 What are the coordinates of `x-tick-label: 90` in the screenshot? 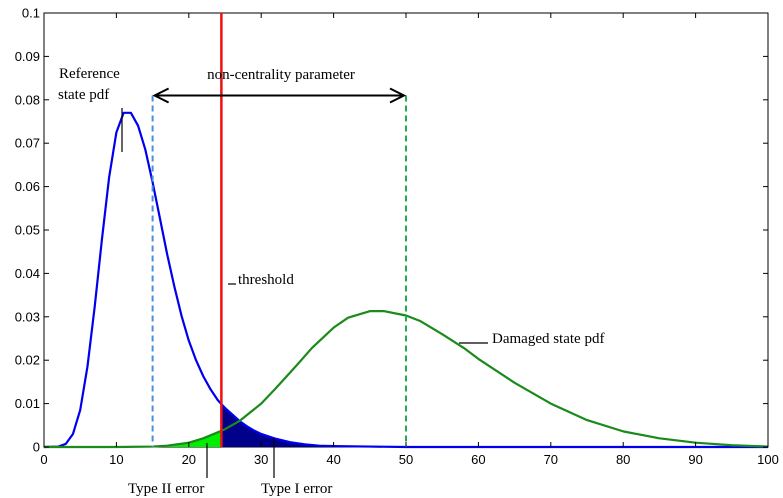 It's located at (695, 459).